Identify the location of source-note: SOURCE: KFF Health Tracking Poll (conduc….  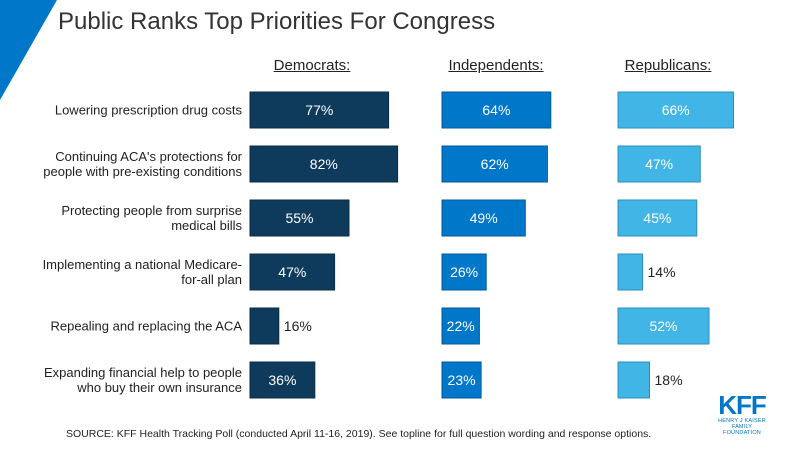
(359, 434).